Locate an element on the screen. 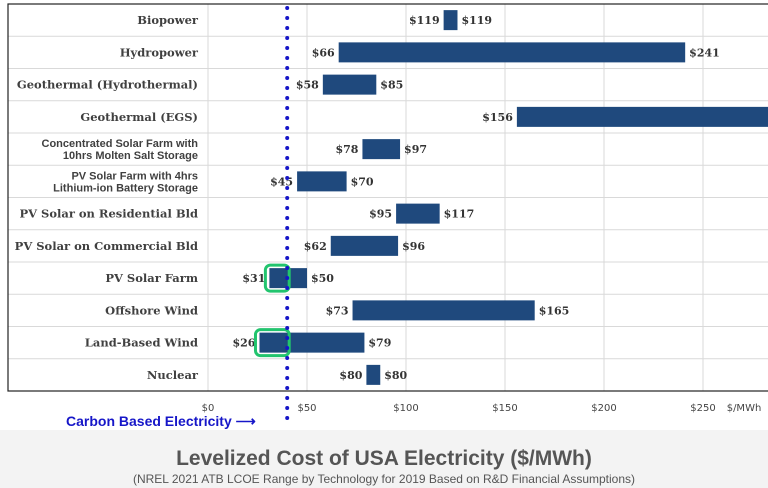  carbon-label-text: Carbon Based Electricity is located at coordinates (149, 421).